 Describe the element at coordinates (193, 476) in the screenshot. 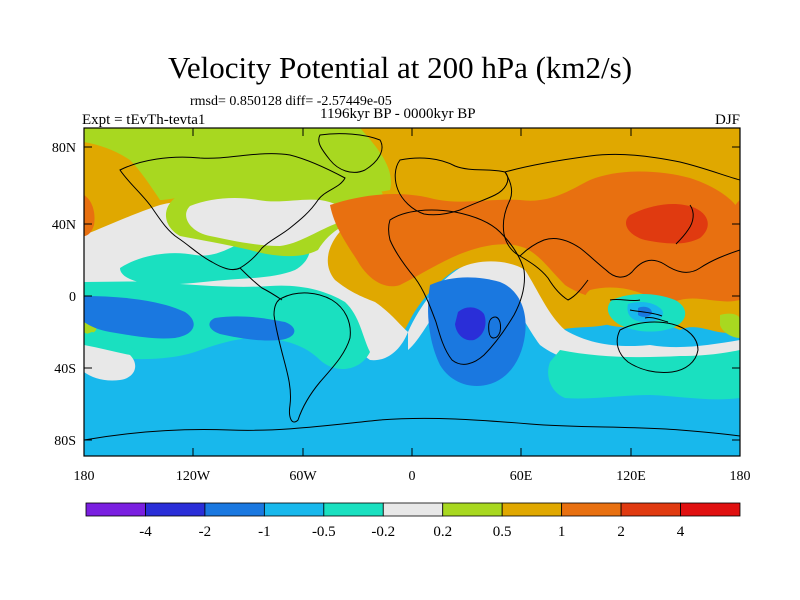

I see `lon-label: 120W` at that location.